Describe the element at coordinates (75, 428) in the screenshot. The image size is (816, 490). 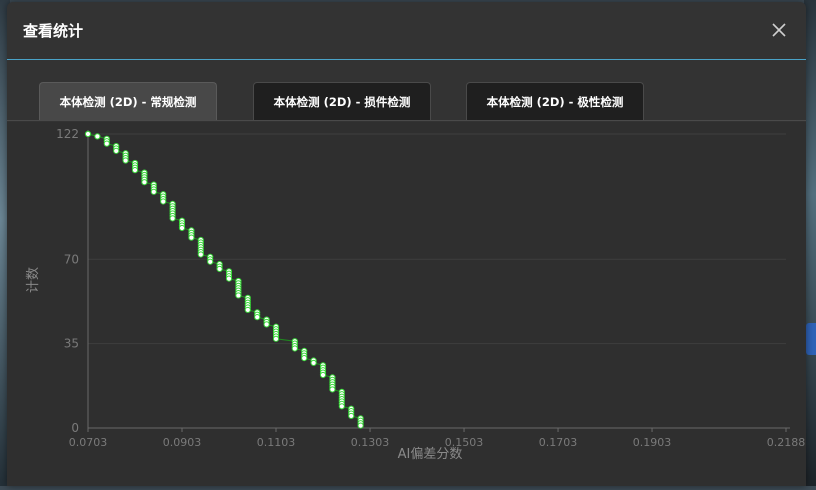
I see `y-tick-label: 0` at that location.